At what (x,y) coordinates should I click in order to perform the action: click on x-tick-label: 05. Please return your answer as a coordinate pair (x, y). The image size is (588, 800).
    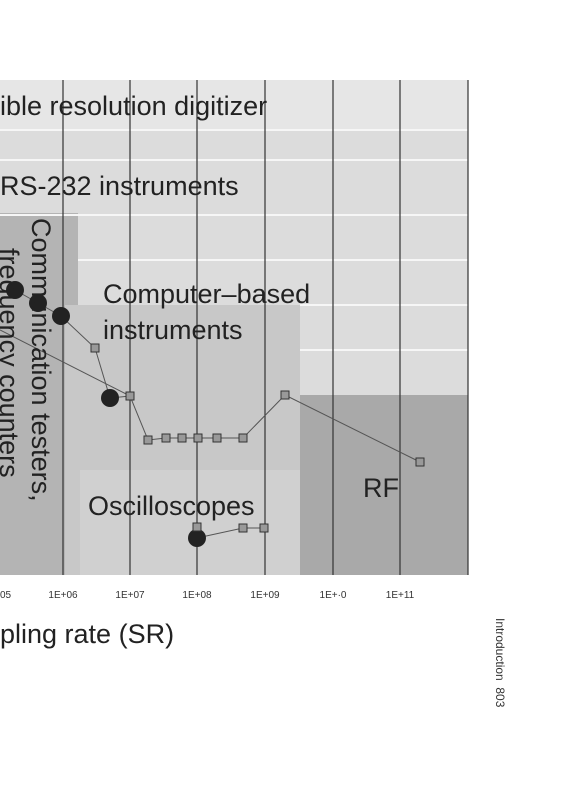
    Looking at the image, I should click on (6, 595).